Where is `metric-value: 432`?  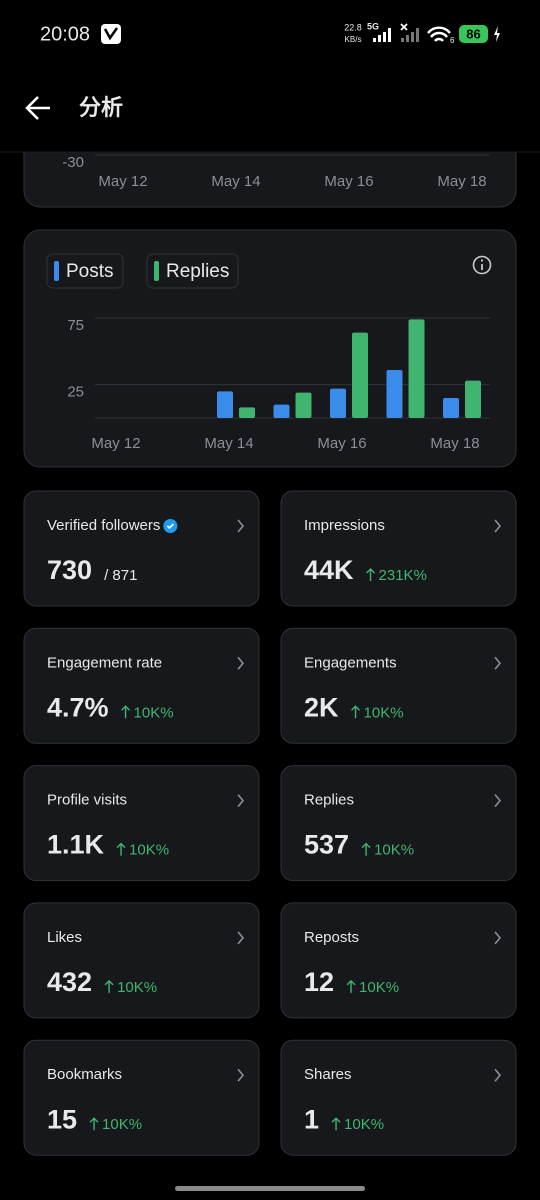
metric-value: 432 is located at coordinates (69, 982).